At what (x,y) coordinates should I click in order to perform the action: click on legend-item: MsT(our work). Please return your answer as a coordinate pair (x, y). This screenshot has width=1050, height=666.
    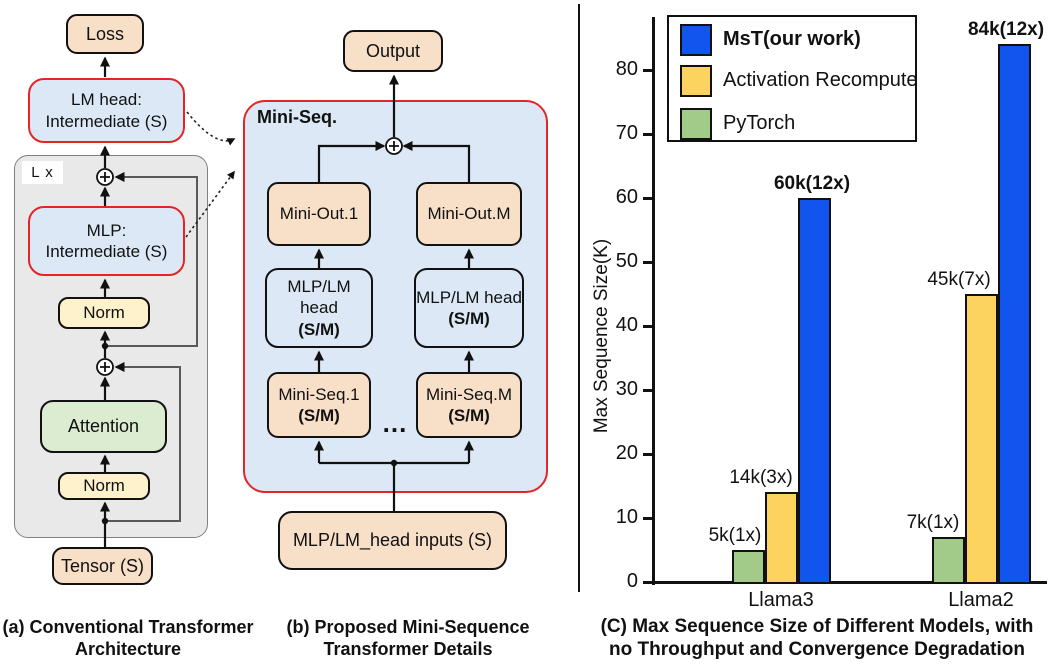
    Looking at the image, I should click on (770, 39).